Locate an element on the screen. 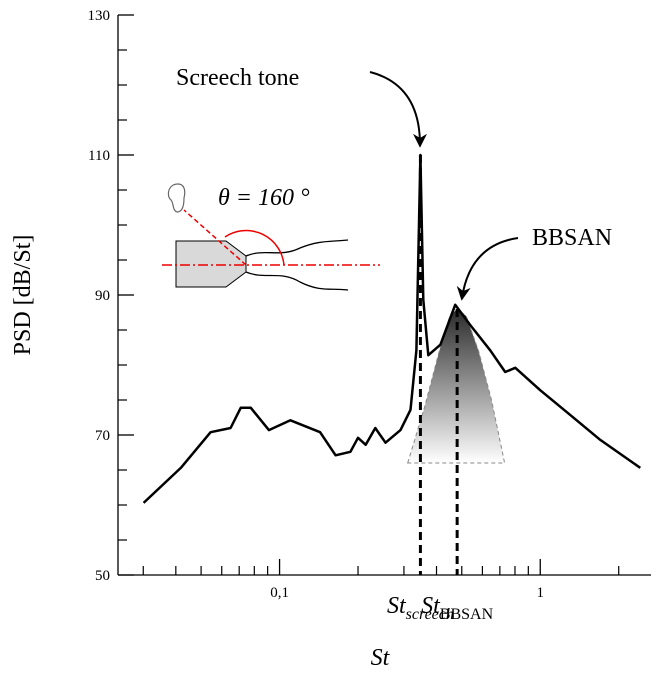 This screenshot has height=675, width=651. bbsan-arrow is located at coordinates (487, 269).